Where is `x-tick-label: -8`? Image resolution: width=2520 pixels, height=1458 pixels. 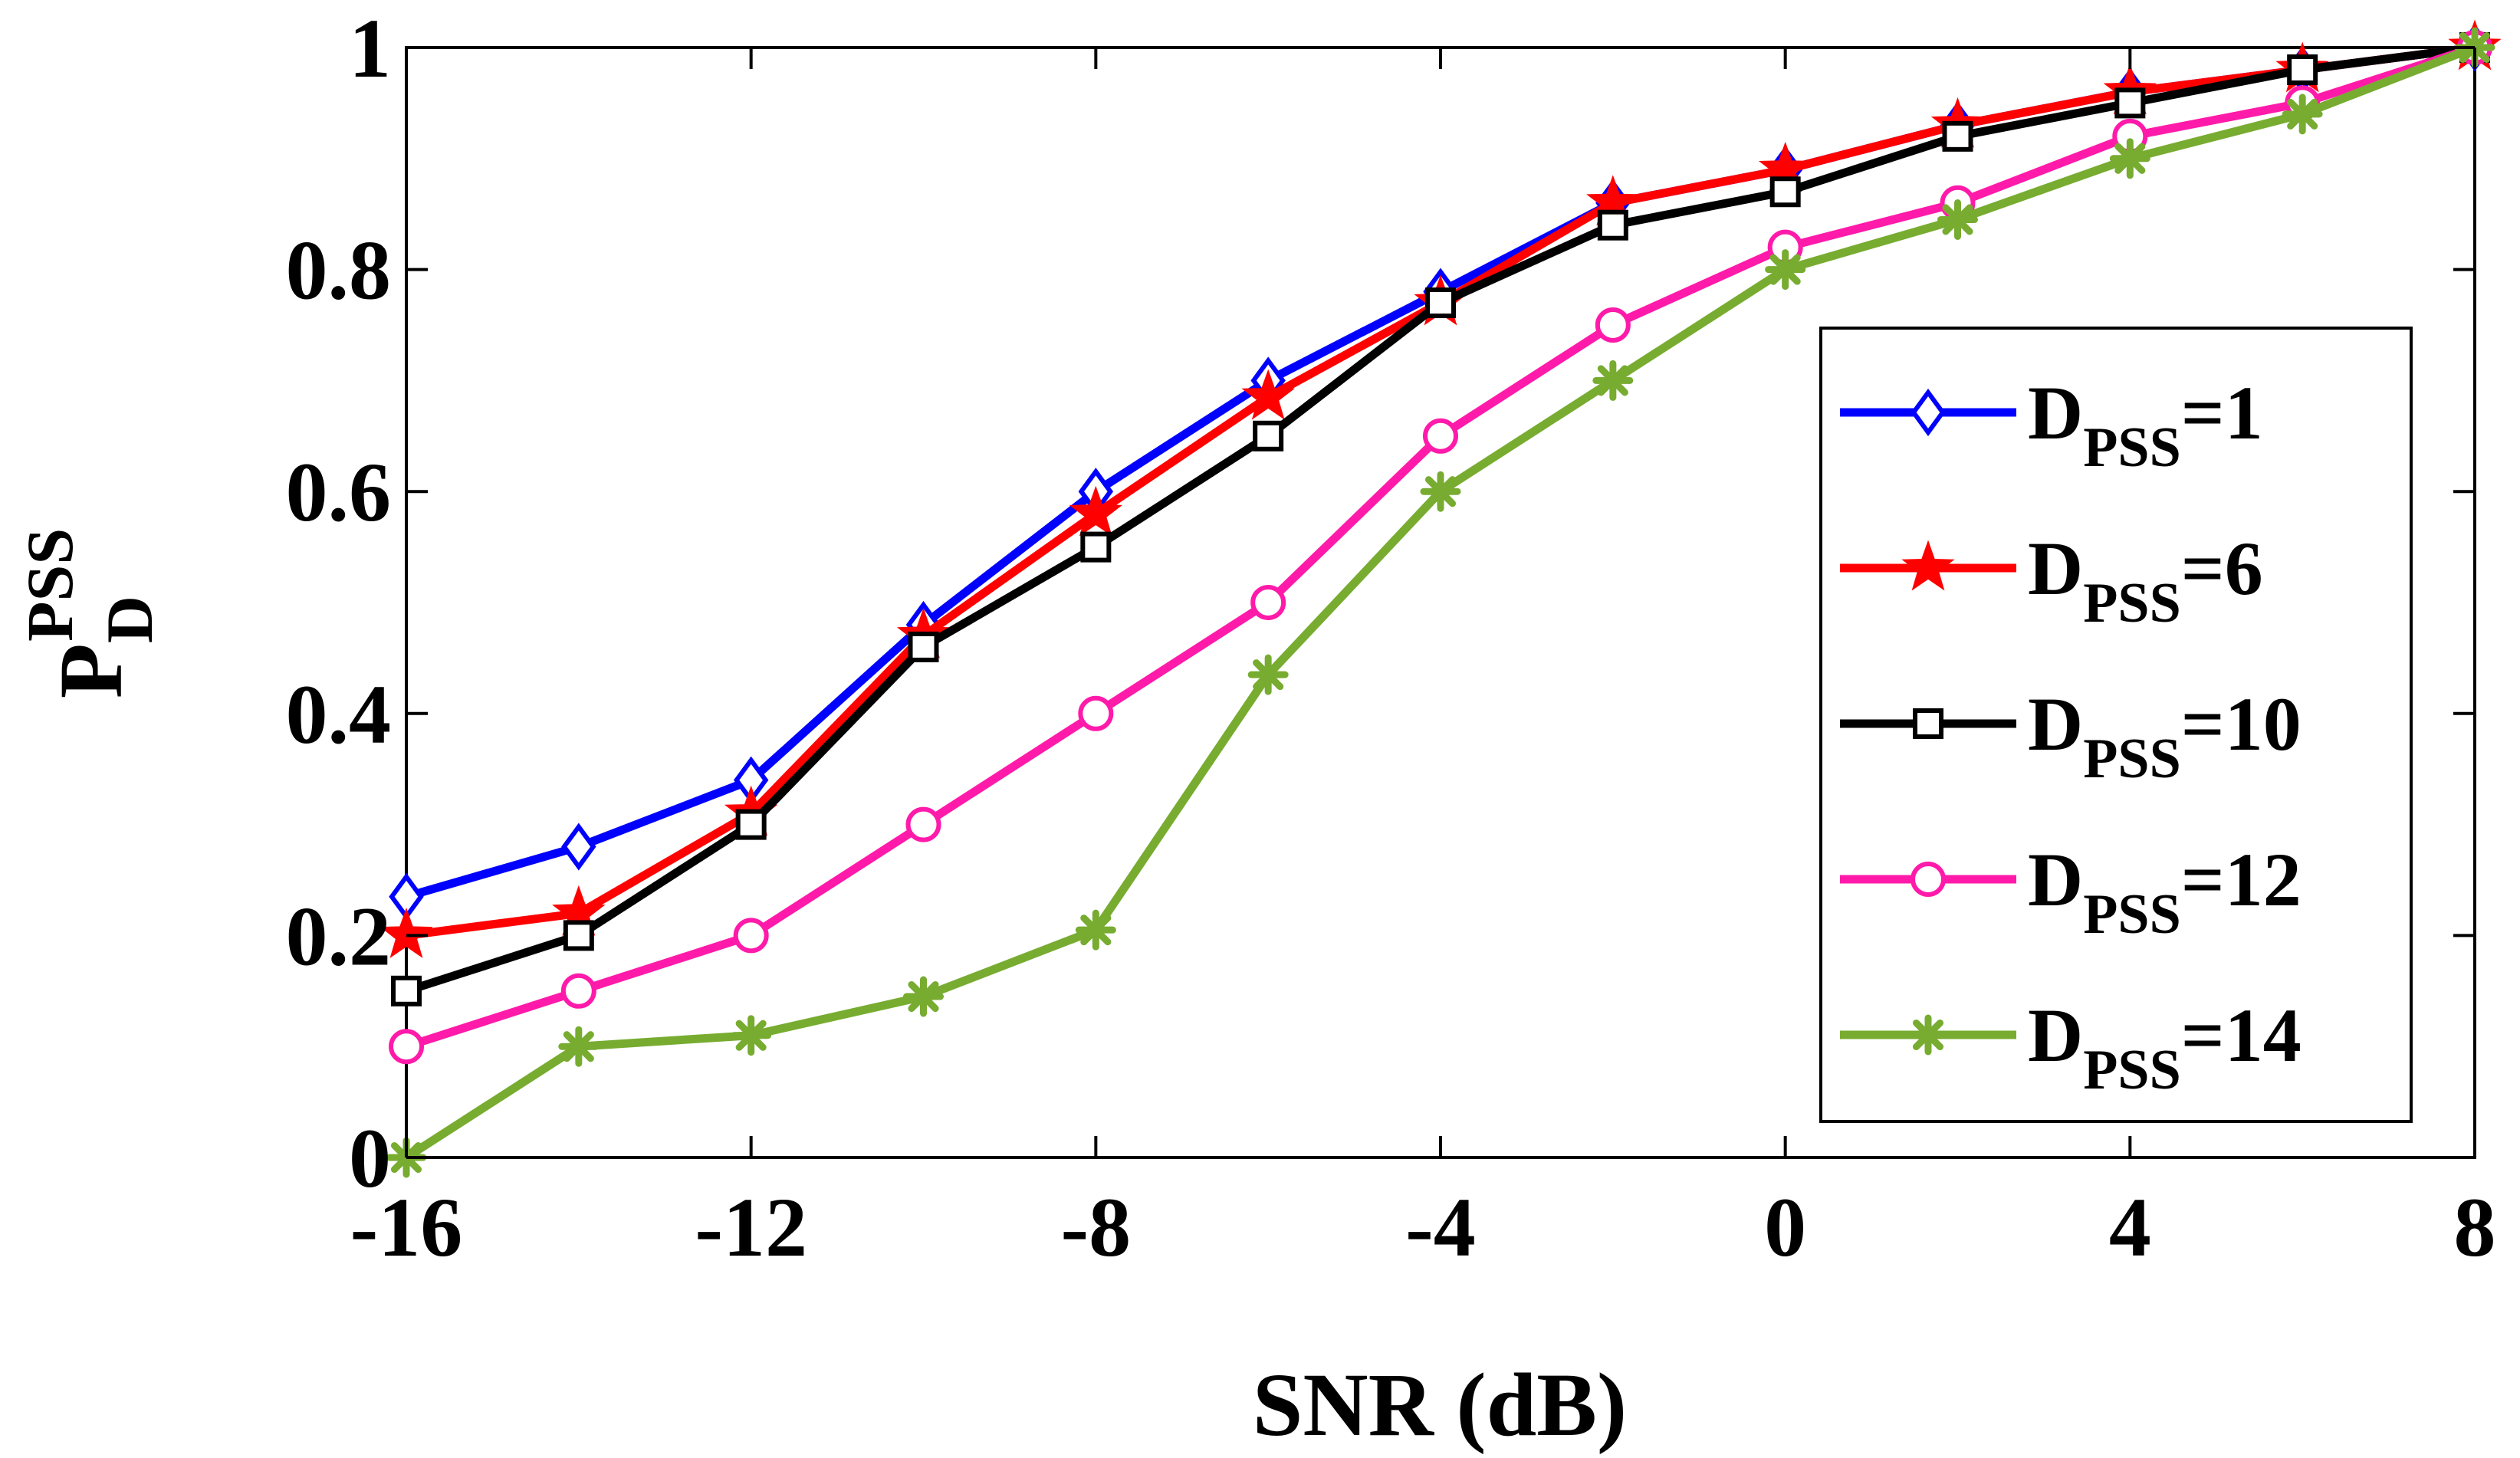 x-tick-label: -8 is located at coordinates (1096, 1227).